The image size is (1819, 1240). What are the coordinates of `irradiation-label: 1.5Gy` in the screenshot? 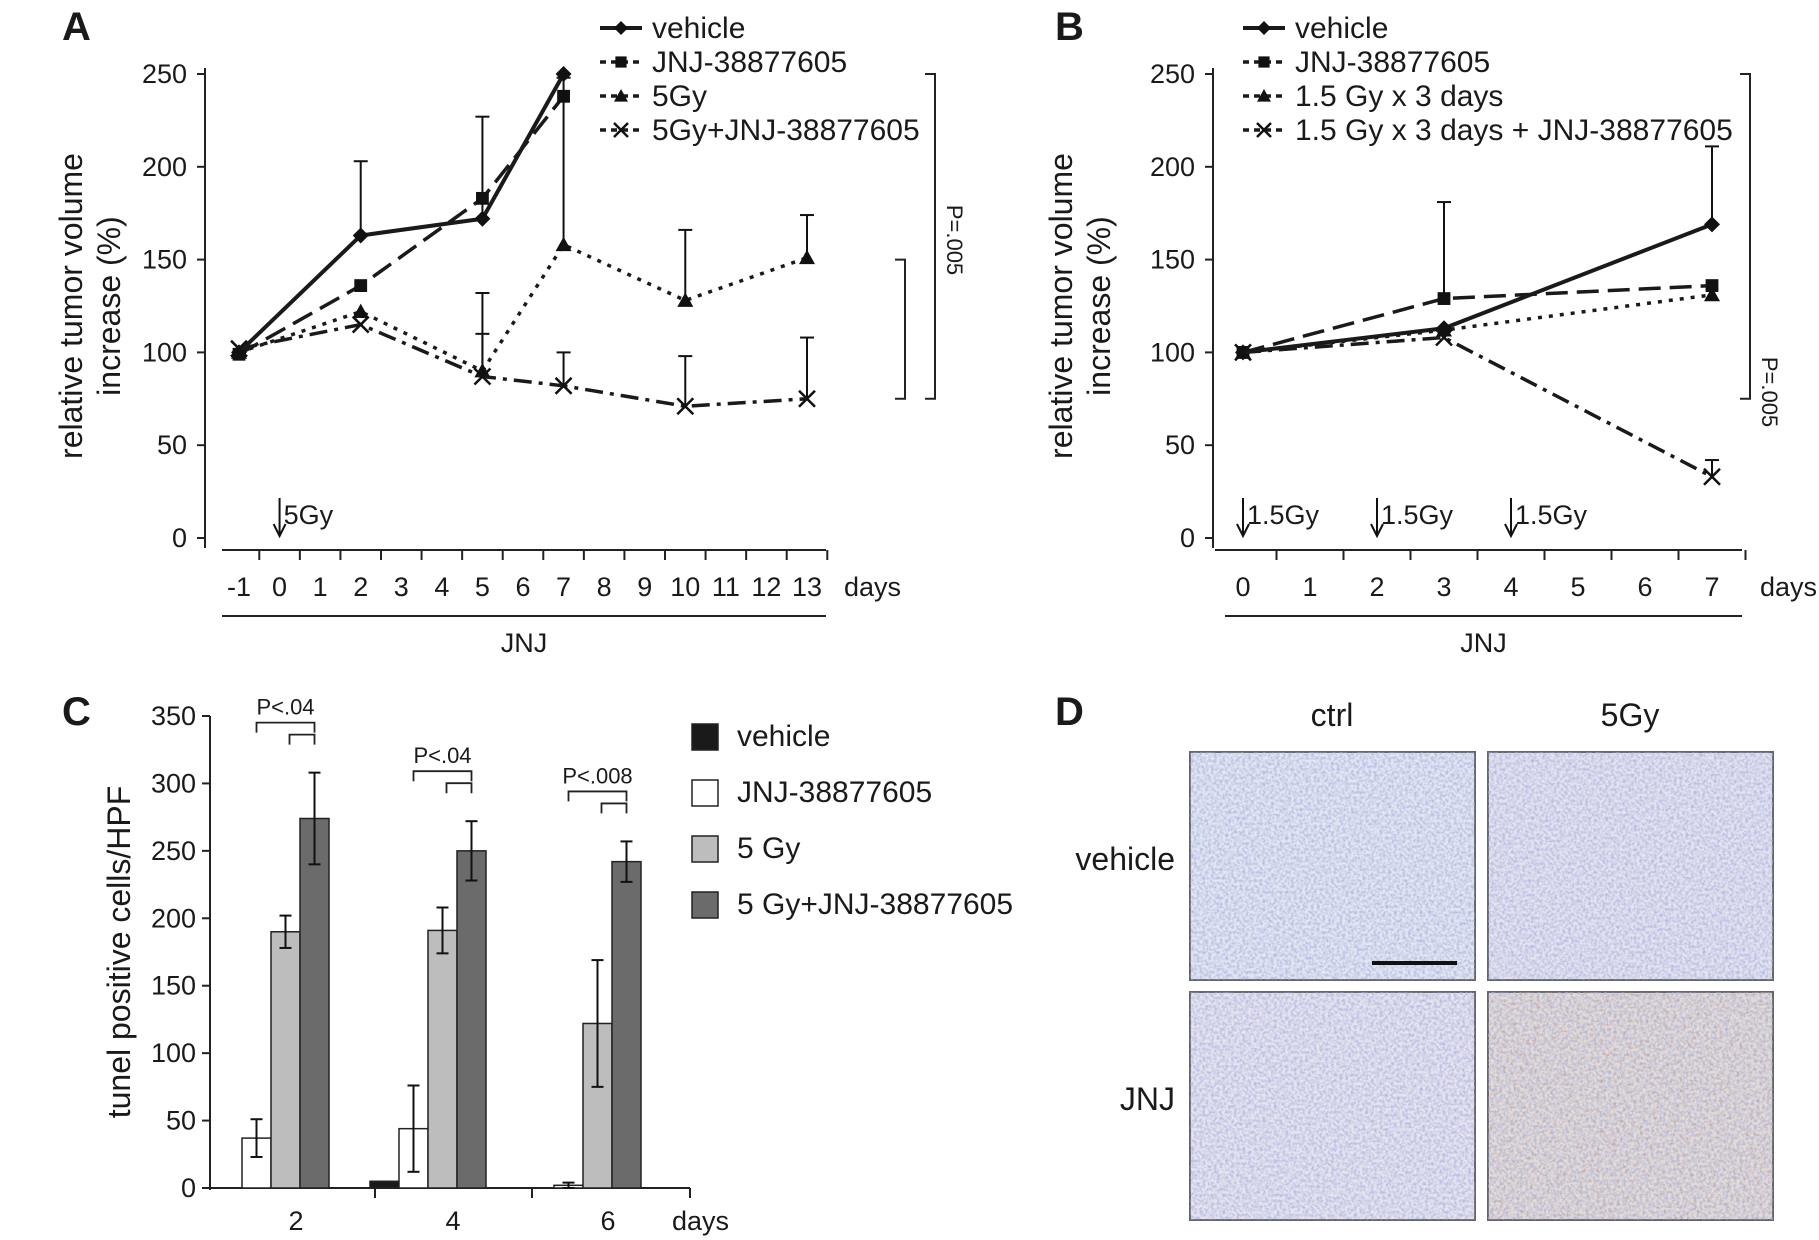 It's located at (1283, 515).